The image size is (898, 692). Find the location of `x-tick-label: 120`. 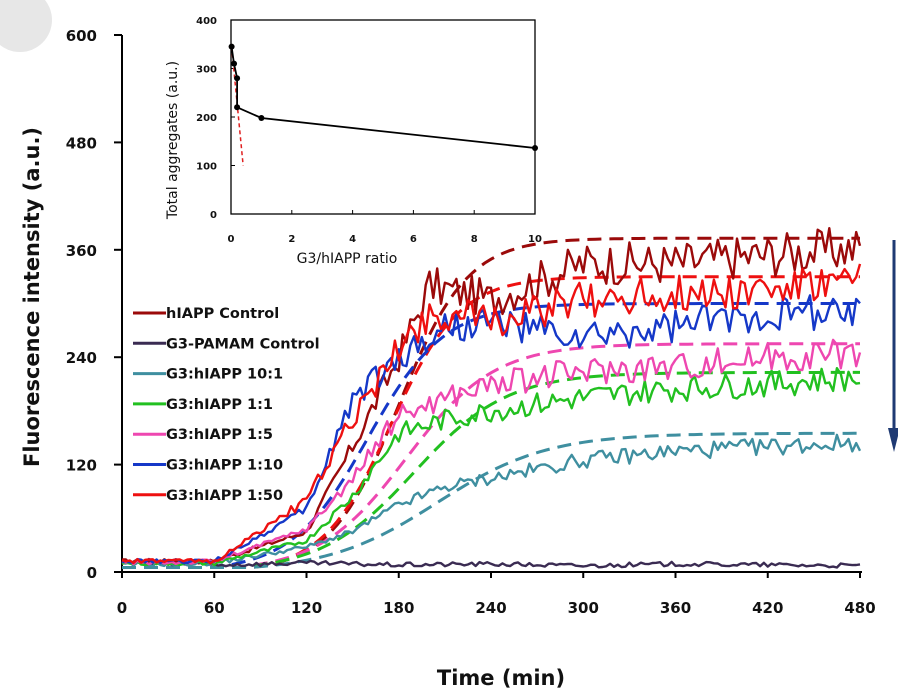

x-tick-label: 120 is located at coordinates (306, 608).